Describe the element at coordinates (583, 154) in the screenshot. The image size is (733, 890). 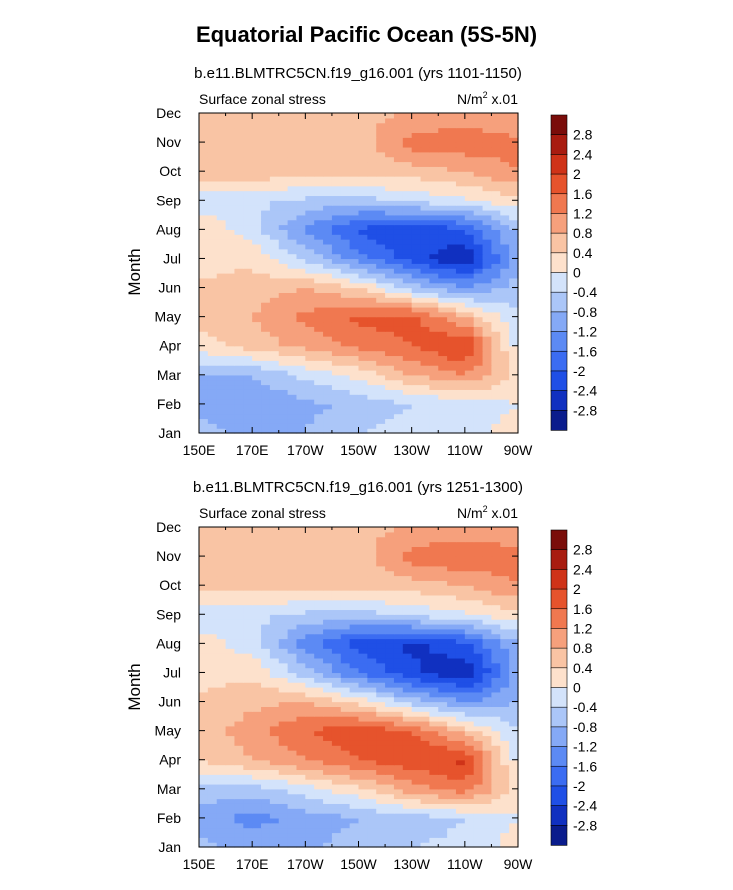
I see `colorbar-label: 2.4` at that location.